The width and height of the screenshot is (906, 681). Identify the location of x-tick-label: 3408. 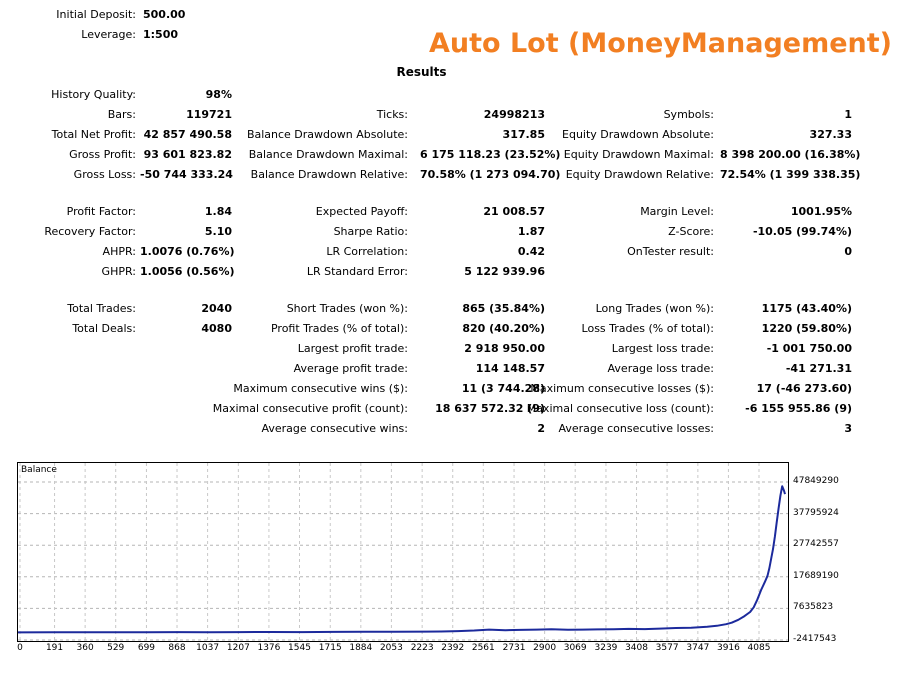
(636, 648).